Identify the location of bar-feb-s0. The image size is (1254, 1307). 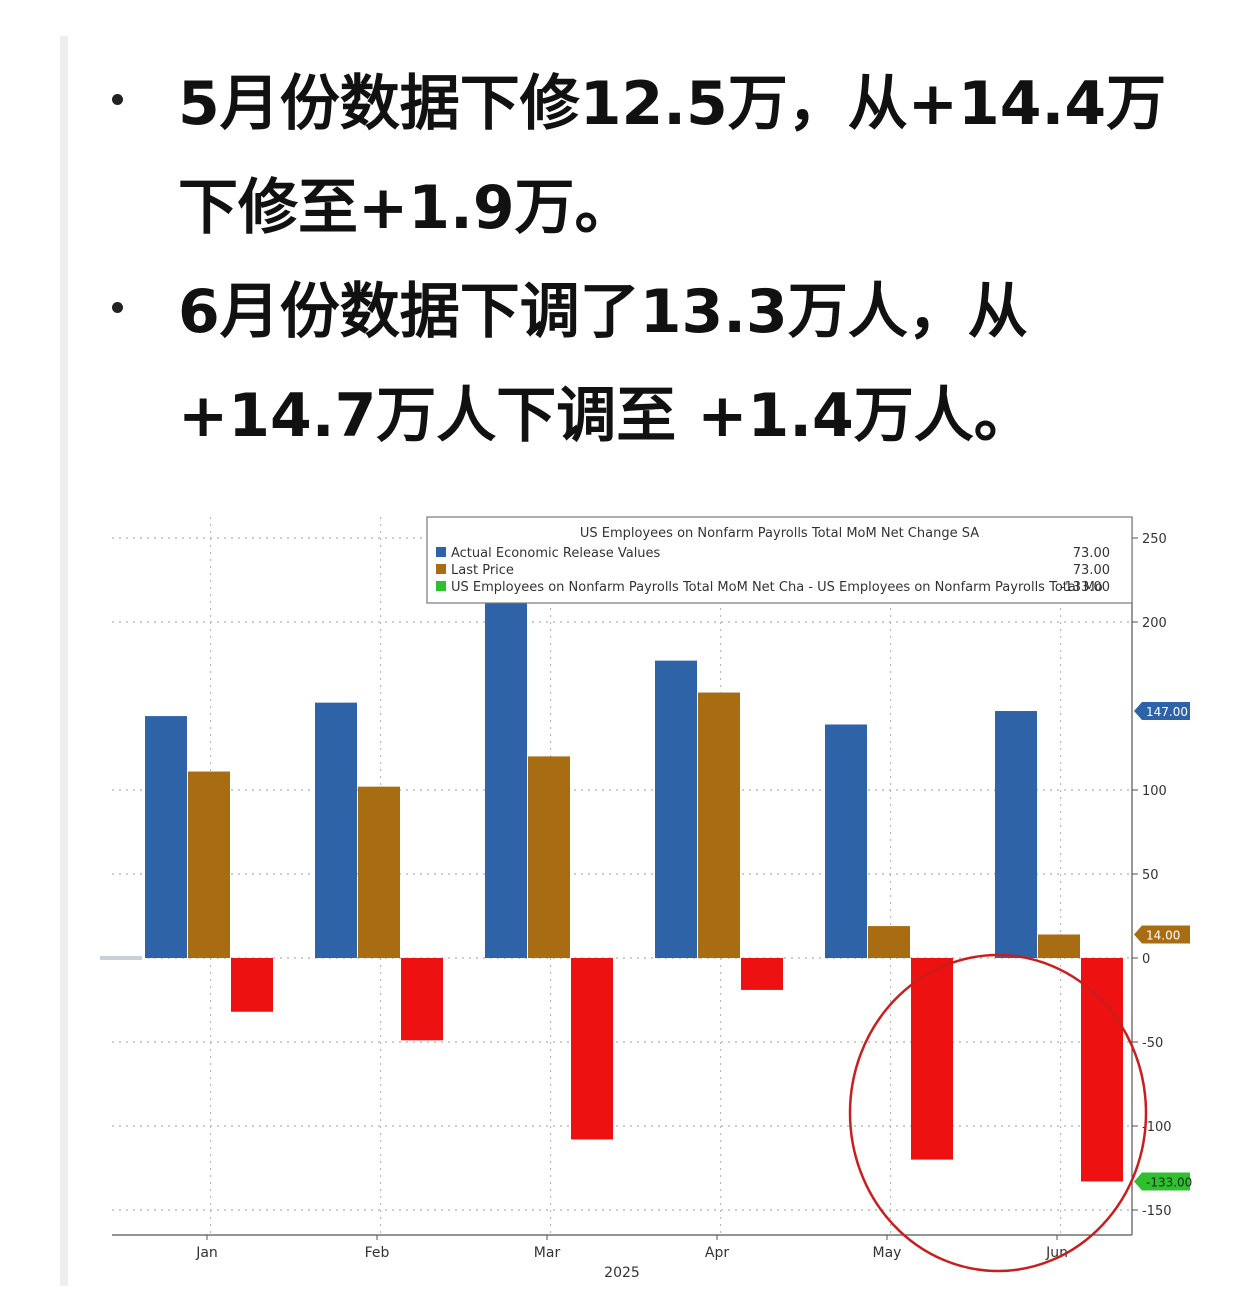
(336, 830).